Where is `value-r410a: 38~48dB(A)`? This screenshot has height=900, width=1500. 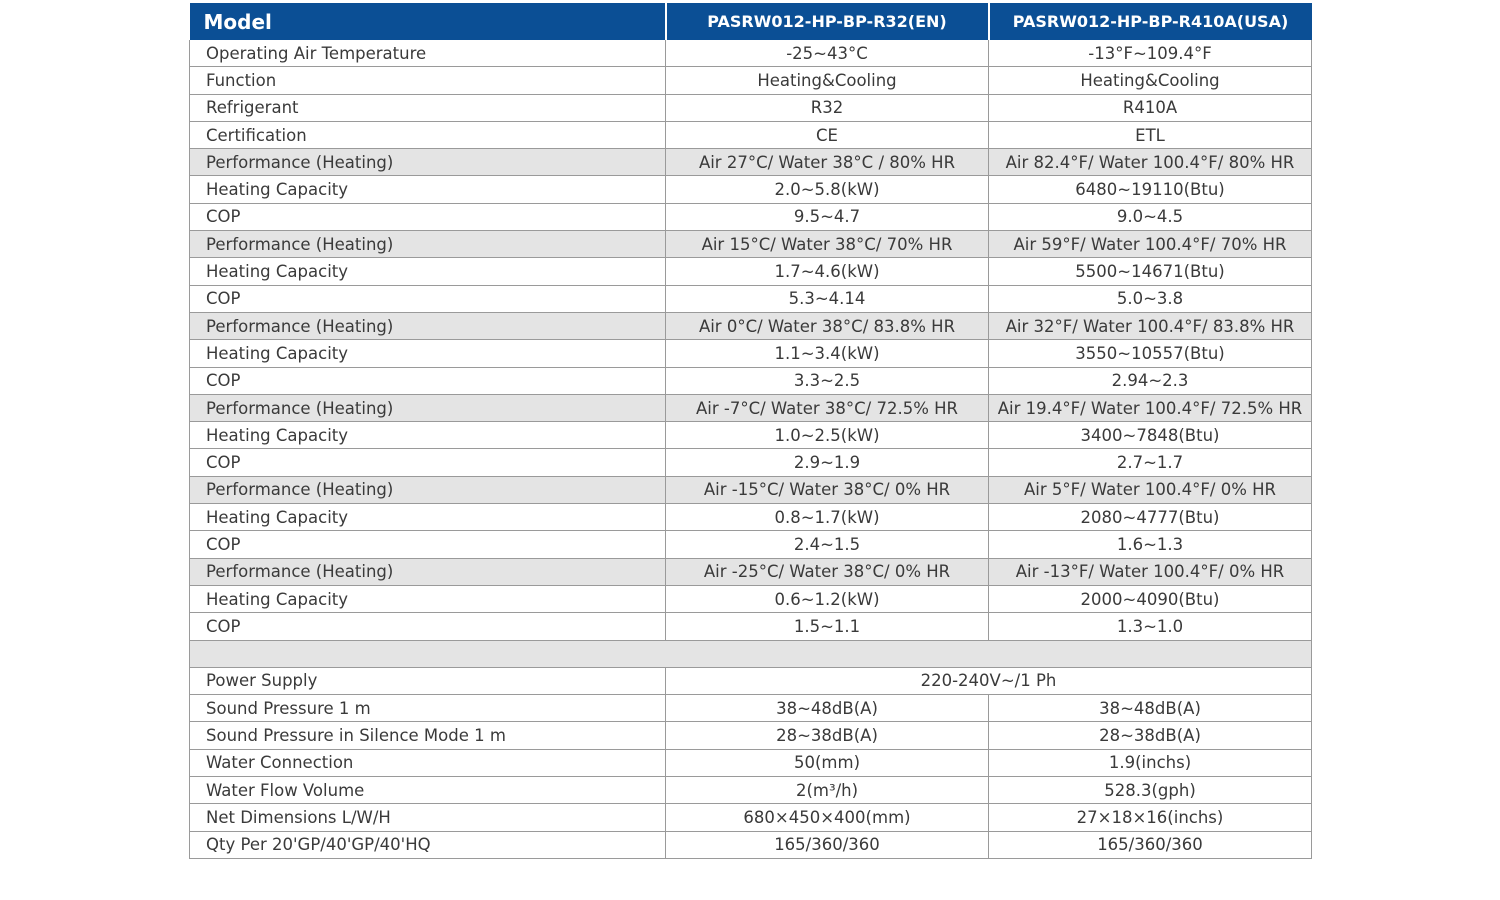 value-r410a: 38~48dB(A) is located at coordinates (1150, 708).